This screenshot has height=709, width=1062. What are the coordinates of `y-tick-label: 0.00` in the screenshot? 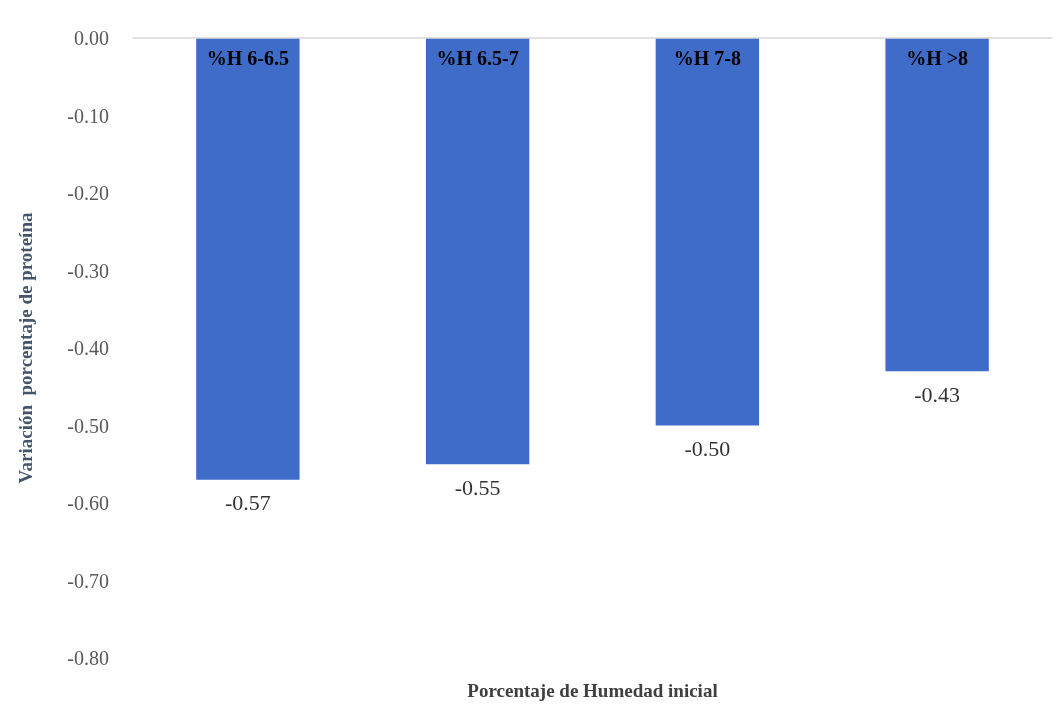 It's located at (91, 38).